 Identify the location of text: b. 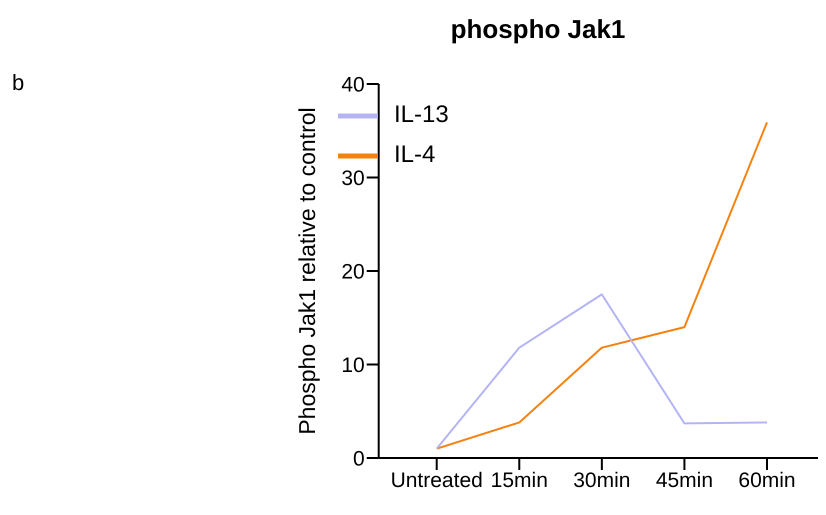
(18, 83).